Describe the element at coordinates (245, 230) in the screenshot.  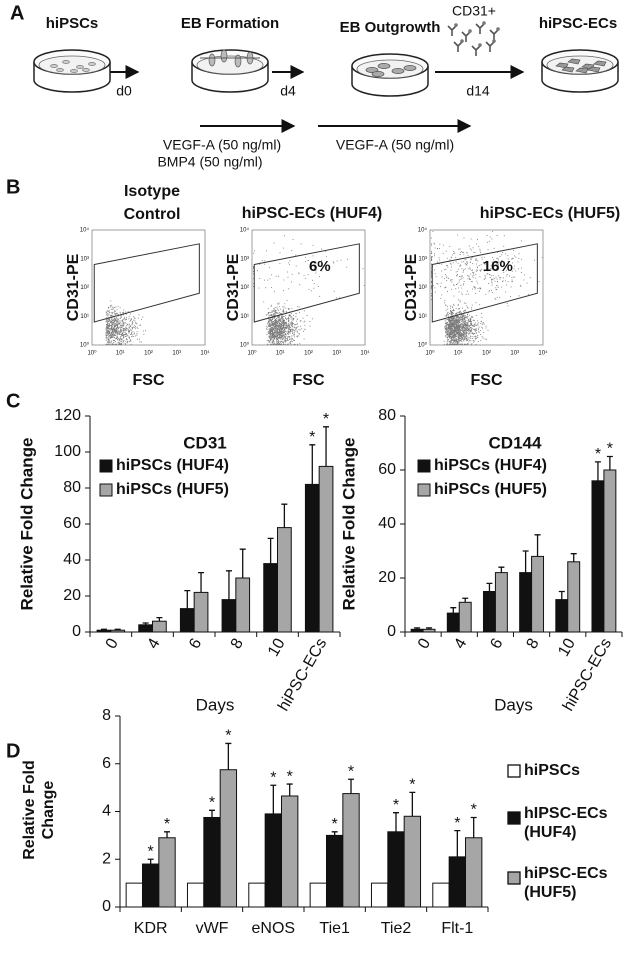
I see `y-tick-label: 10⁴` at that location.